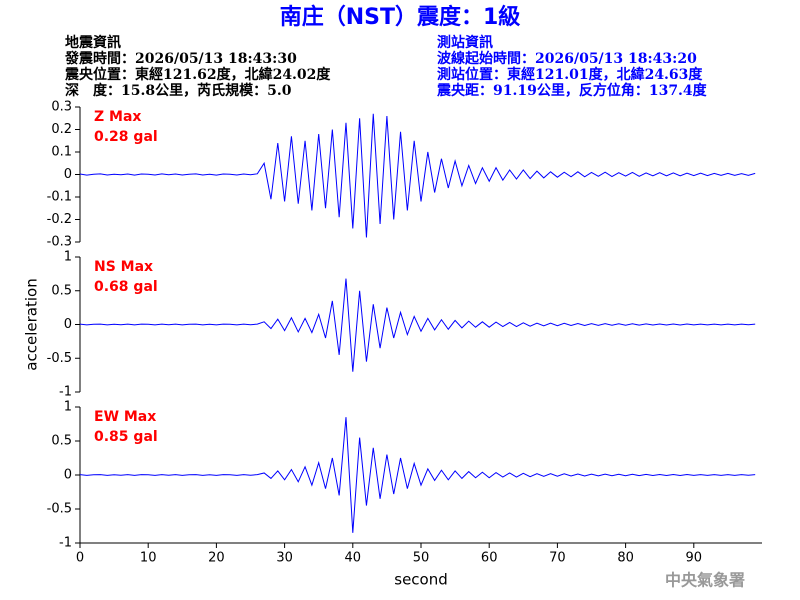 Image resolution: width=800 pixels, height=600 pixels. I want to click on x-tick-label: 90, so click(694, 558).